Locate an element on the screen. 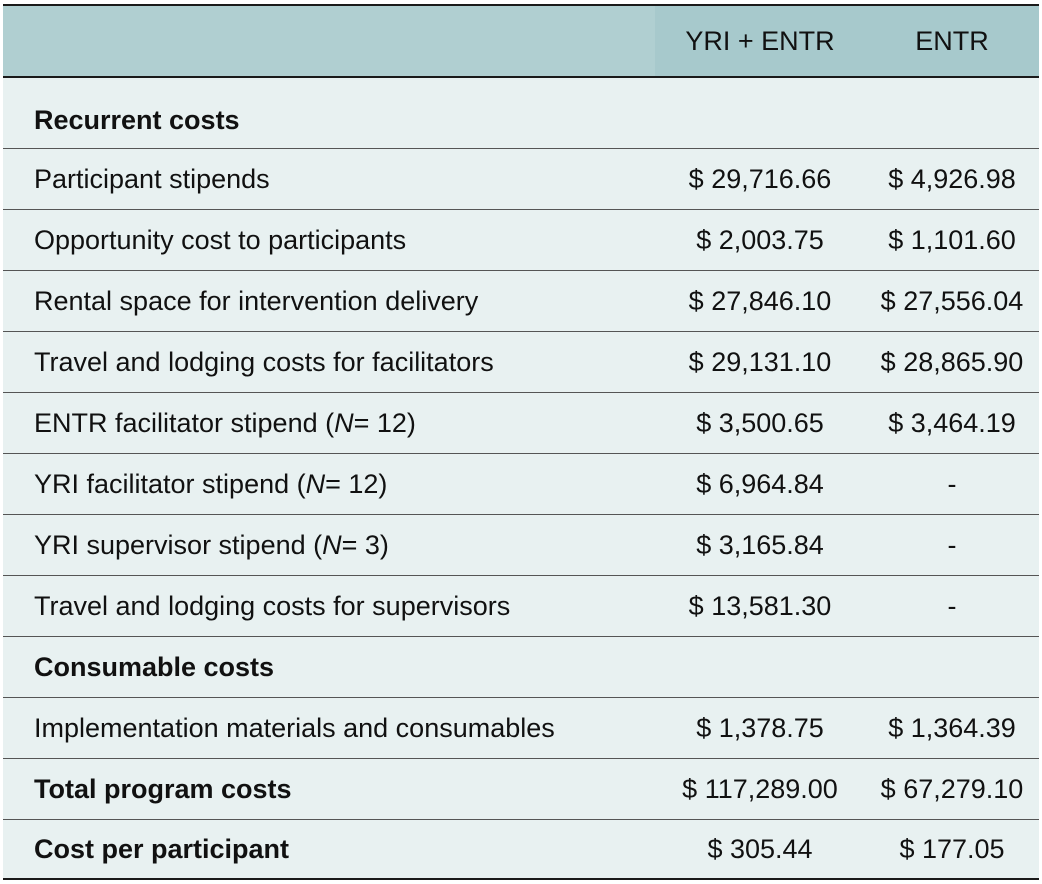 This screenshot has width=1042, height=884. header-cell-entr: ENTR is located at coordinates (952, 41).